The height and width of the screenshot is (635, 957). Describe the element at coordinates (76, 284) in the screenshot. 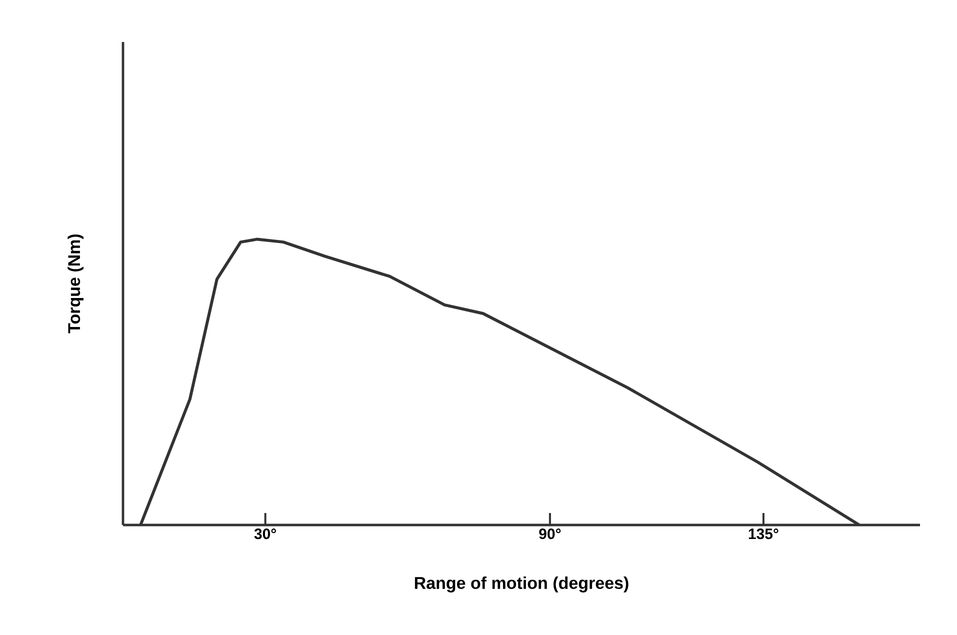

I see `y-axis-title: Torque (Nm)` at that location.